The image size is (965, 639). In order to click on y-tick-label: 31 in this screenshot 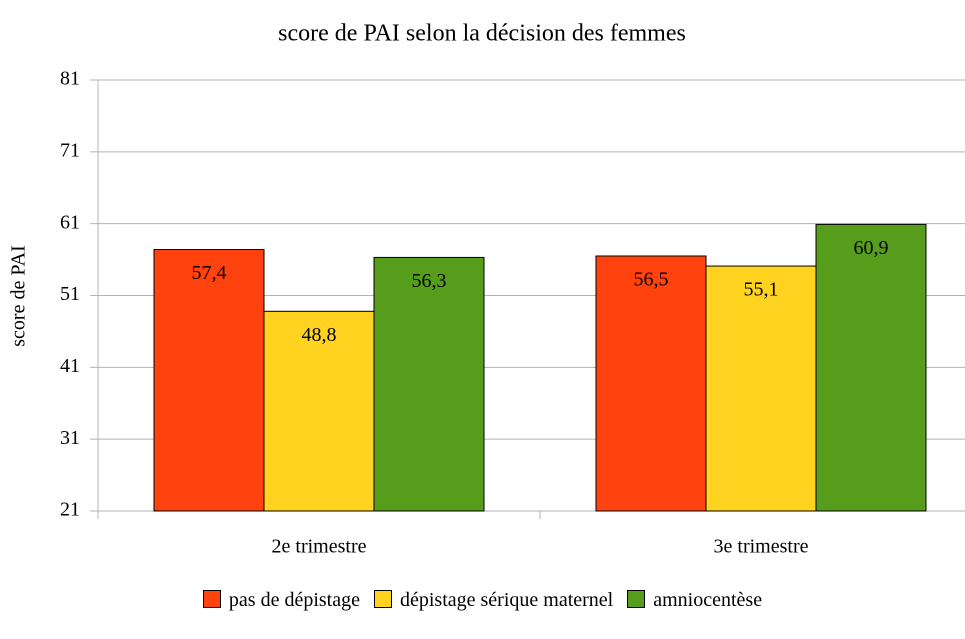, I will do `click(70, 438)`.